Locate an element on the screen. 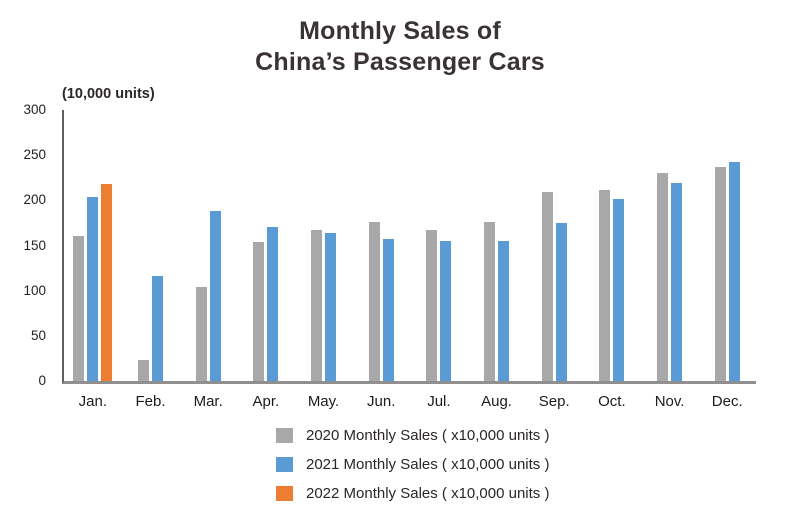 This screenshot has height=520, width=800. bar-group-apr: Apr. is located at coordinates (266, 260).